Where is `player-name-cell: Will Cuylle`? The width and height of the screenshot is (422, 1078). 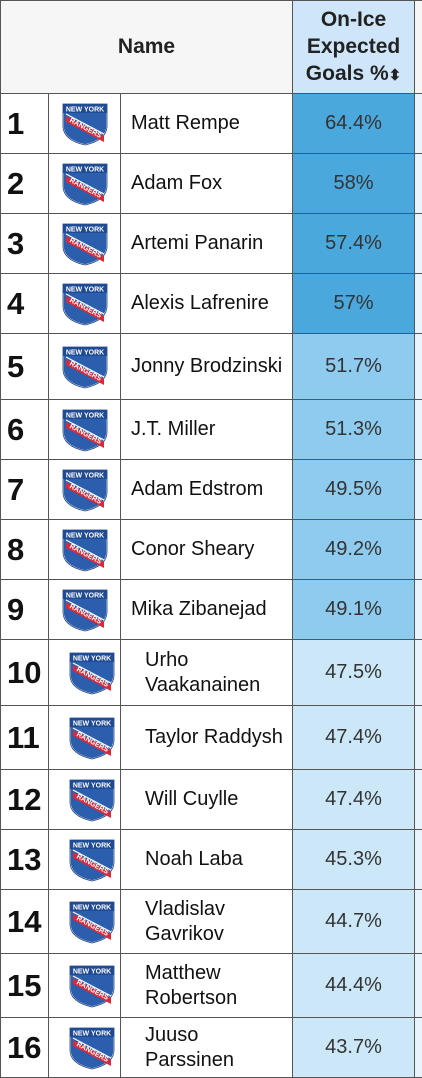 player-name-cell: Will Cuylle is located at coordinates (207, 800).